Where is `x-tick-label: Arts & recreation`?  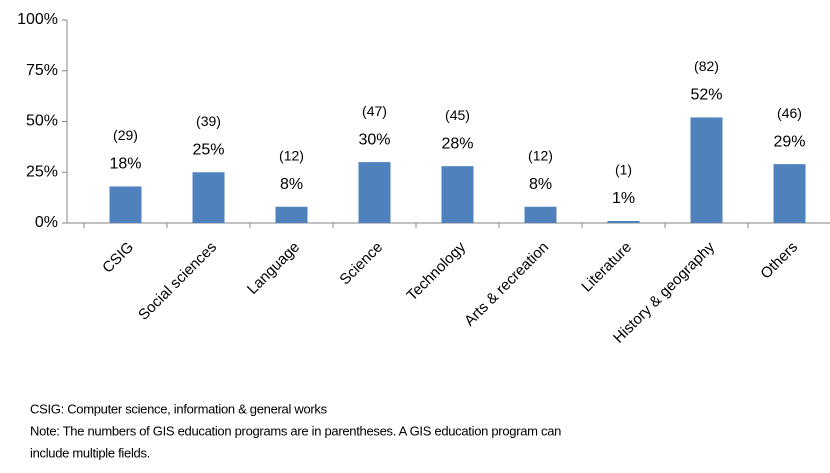
x-tick-label: Arts & recreation is located at coordinates (506, 284).